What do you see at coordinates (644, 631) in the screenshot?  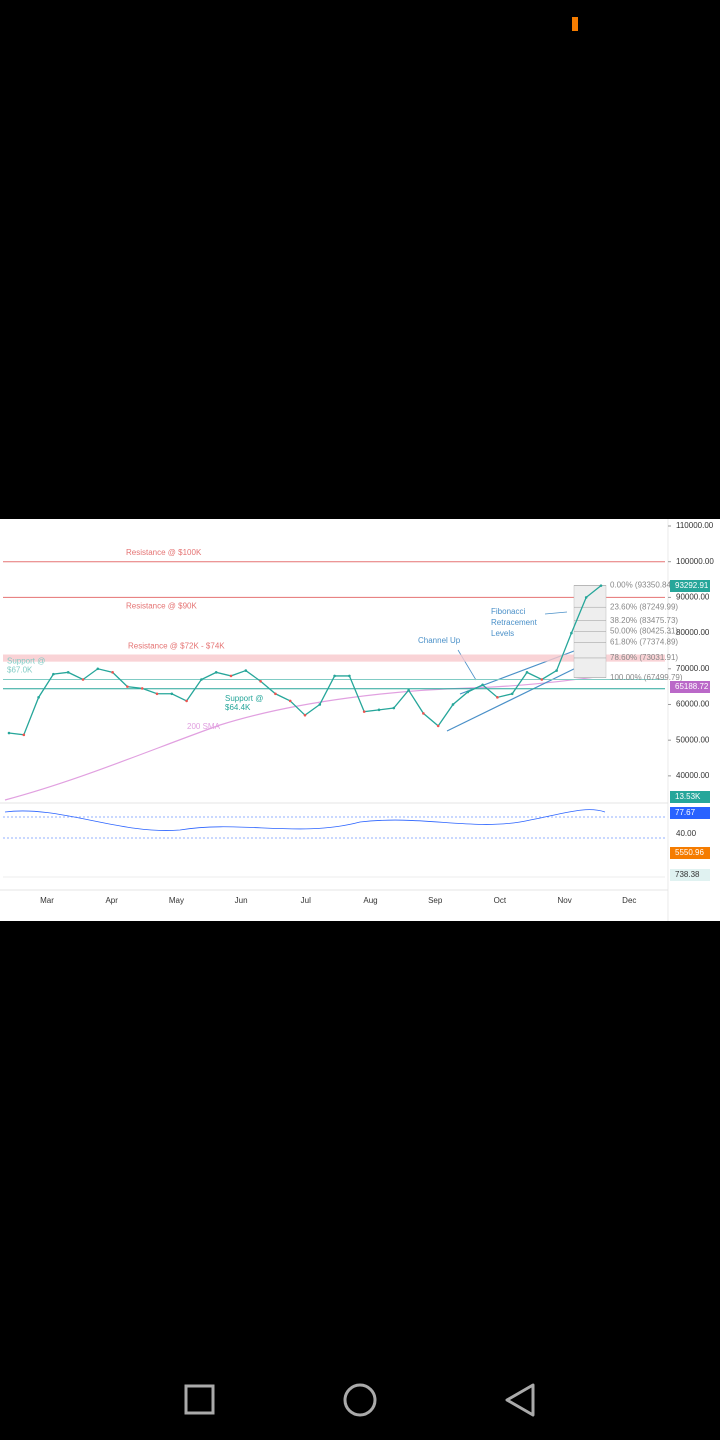 I see `fib-label: 50.00% (80425.31)` at bounding box center [644, 631].